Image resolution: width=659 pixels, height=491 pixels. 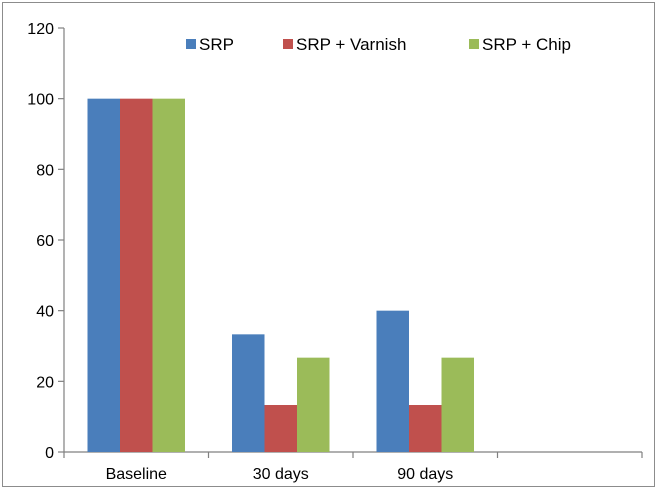 I want to click on y-tick-label: 20, so click(x=45, y=382).